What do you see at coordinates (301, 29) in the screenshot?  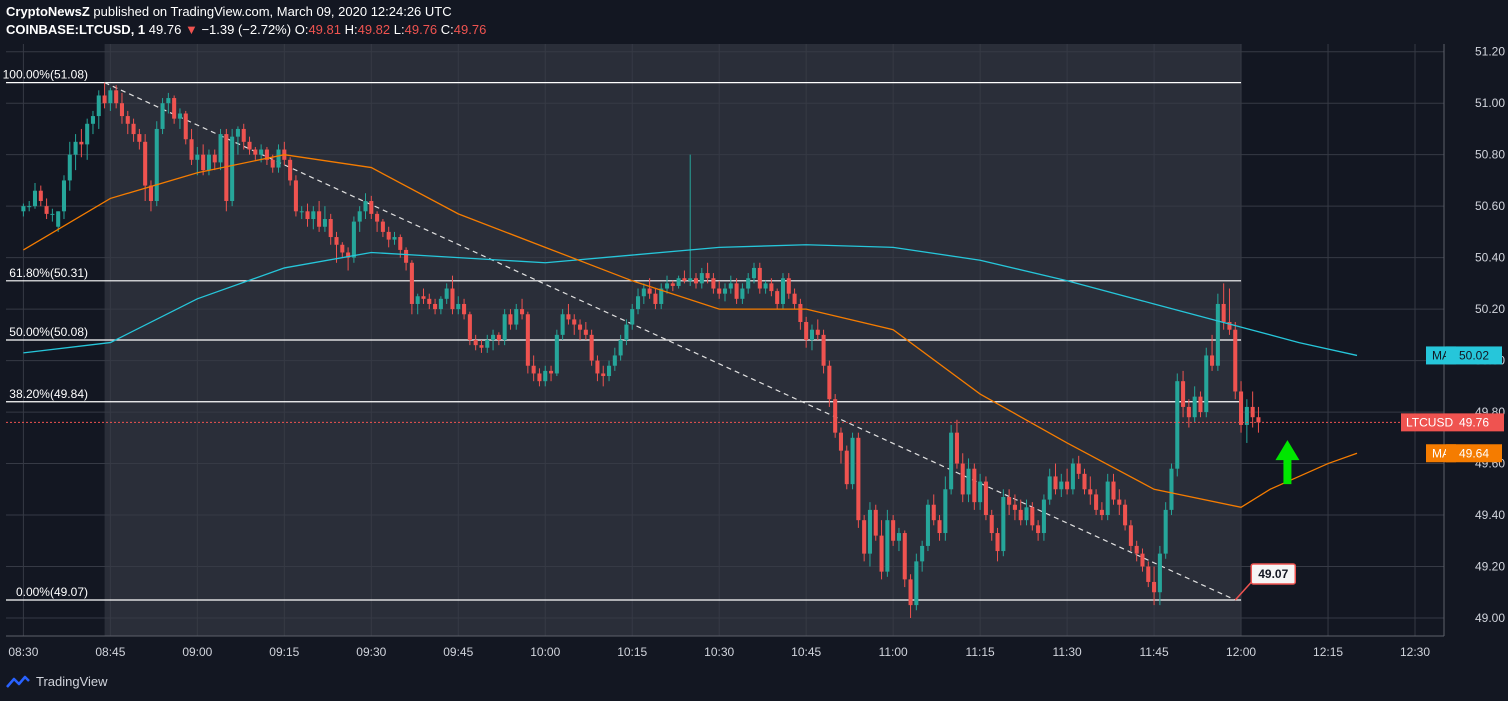 I see `open-label: O:` at bounding box center [301, 29].